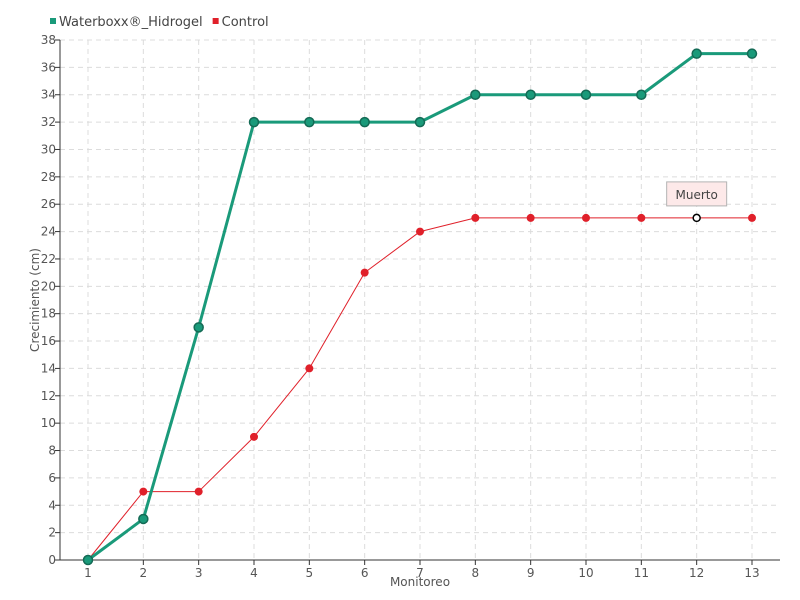  Describe the element at coordinates (310, 573) in the screenshot. I see `x-tick-label: 5` at that location.